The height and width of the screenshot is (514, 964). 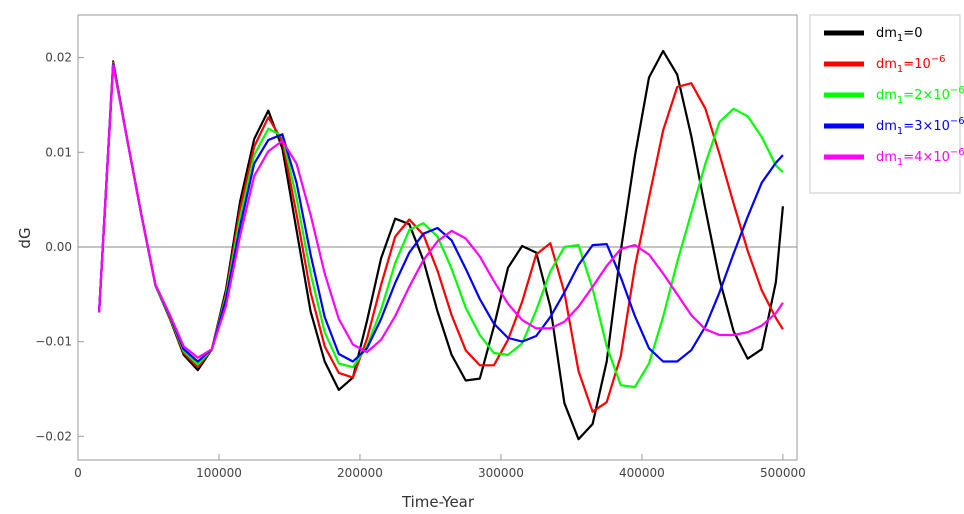 What do you see at coordinates (920, 95) in the screenshot?
I see `legend-label-3: dm1=2×10−6` at bounding box center [920, 95].